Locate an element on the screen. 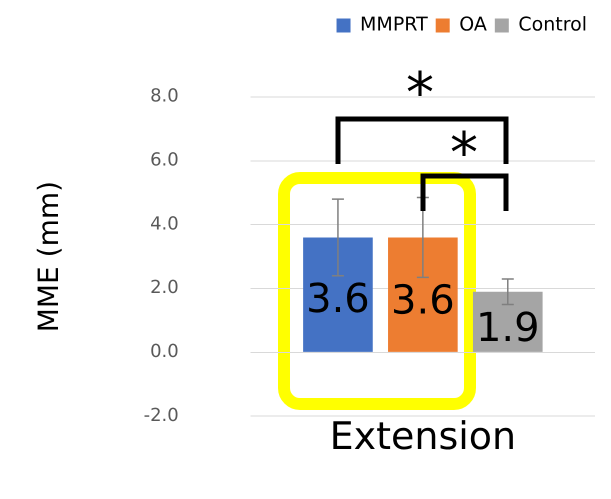 This screenshot has height=499, width=611. y-axis-title: MME (mm) is located at coordinates (49, 256).